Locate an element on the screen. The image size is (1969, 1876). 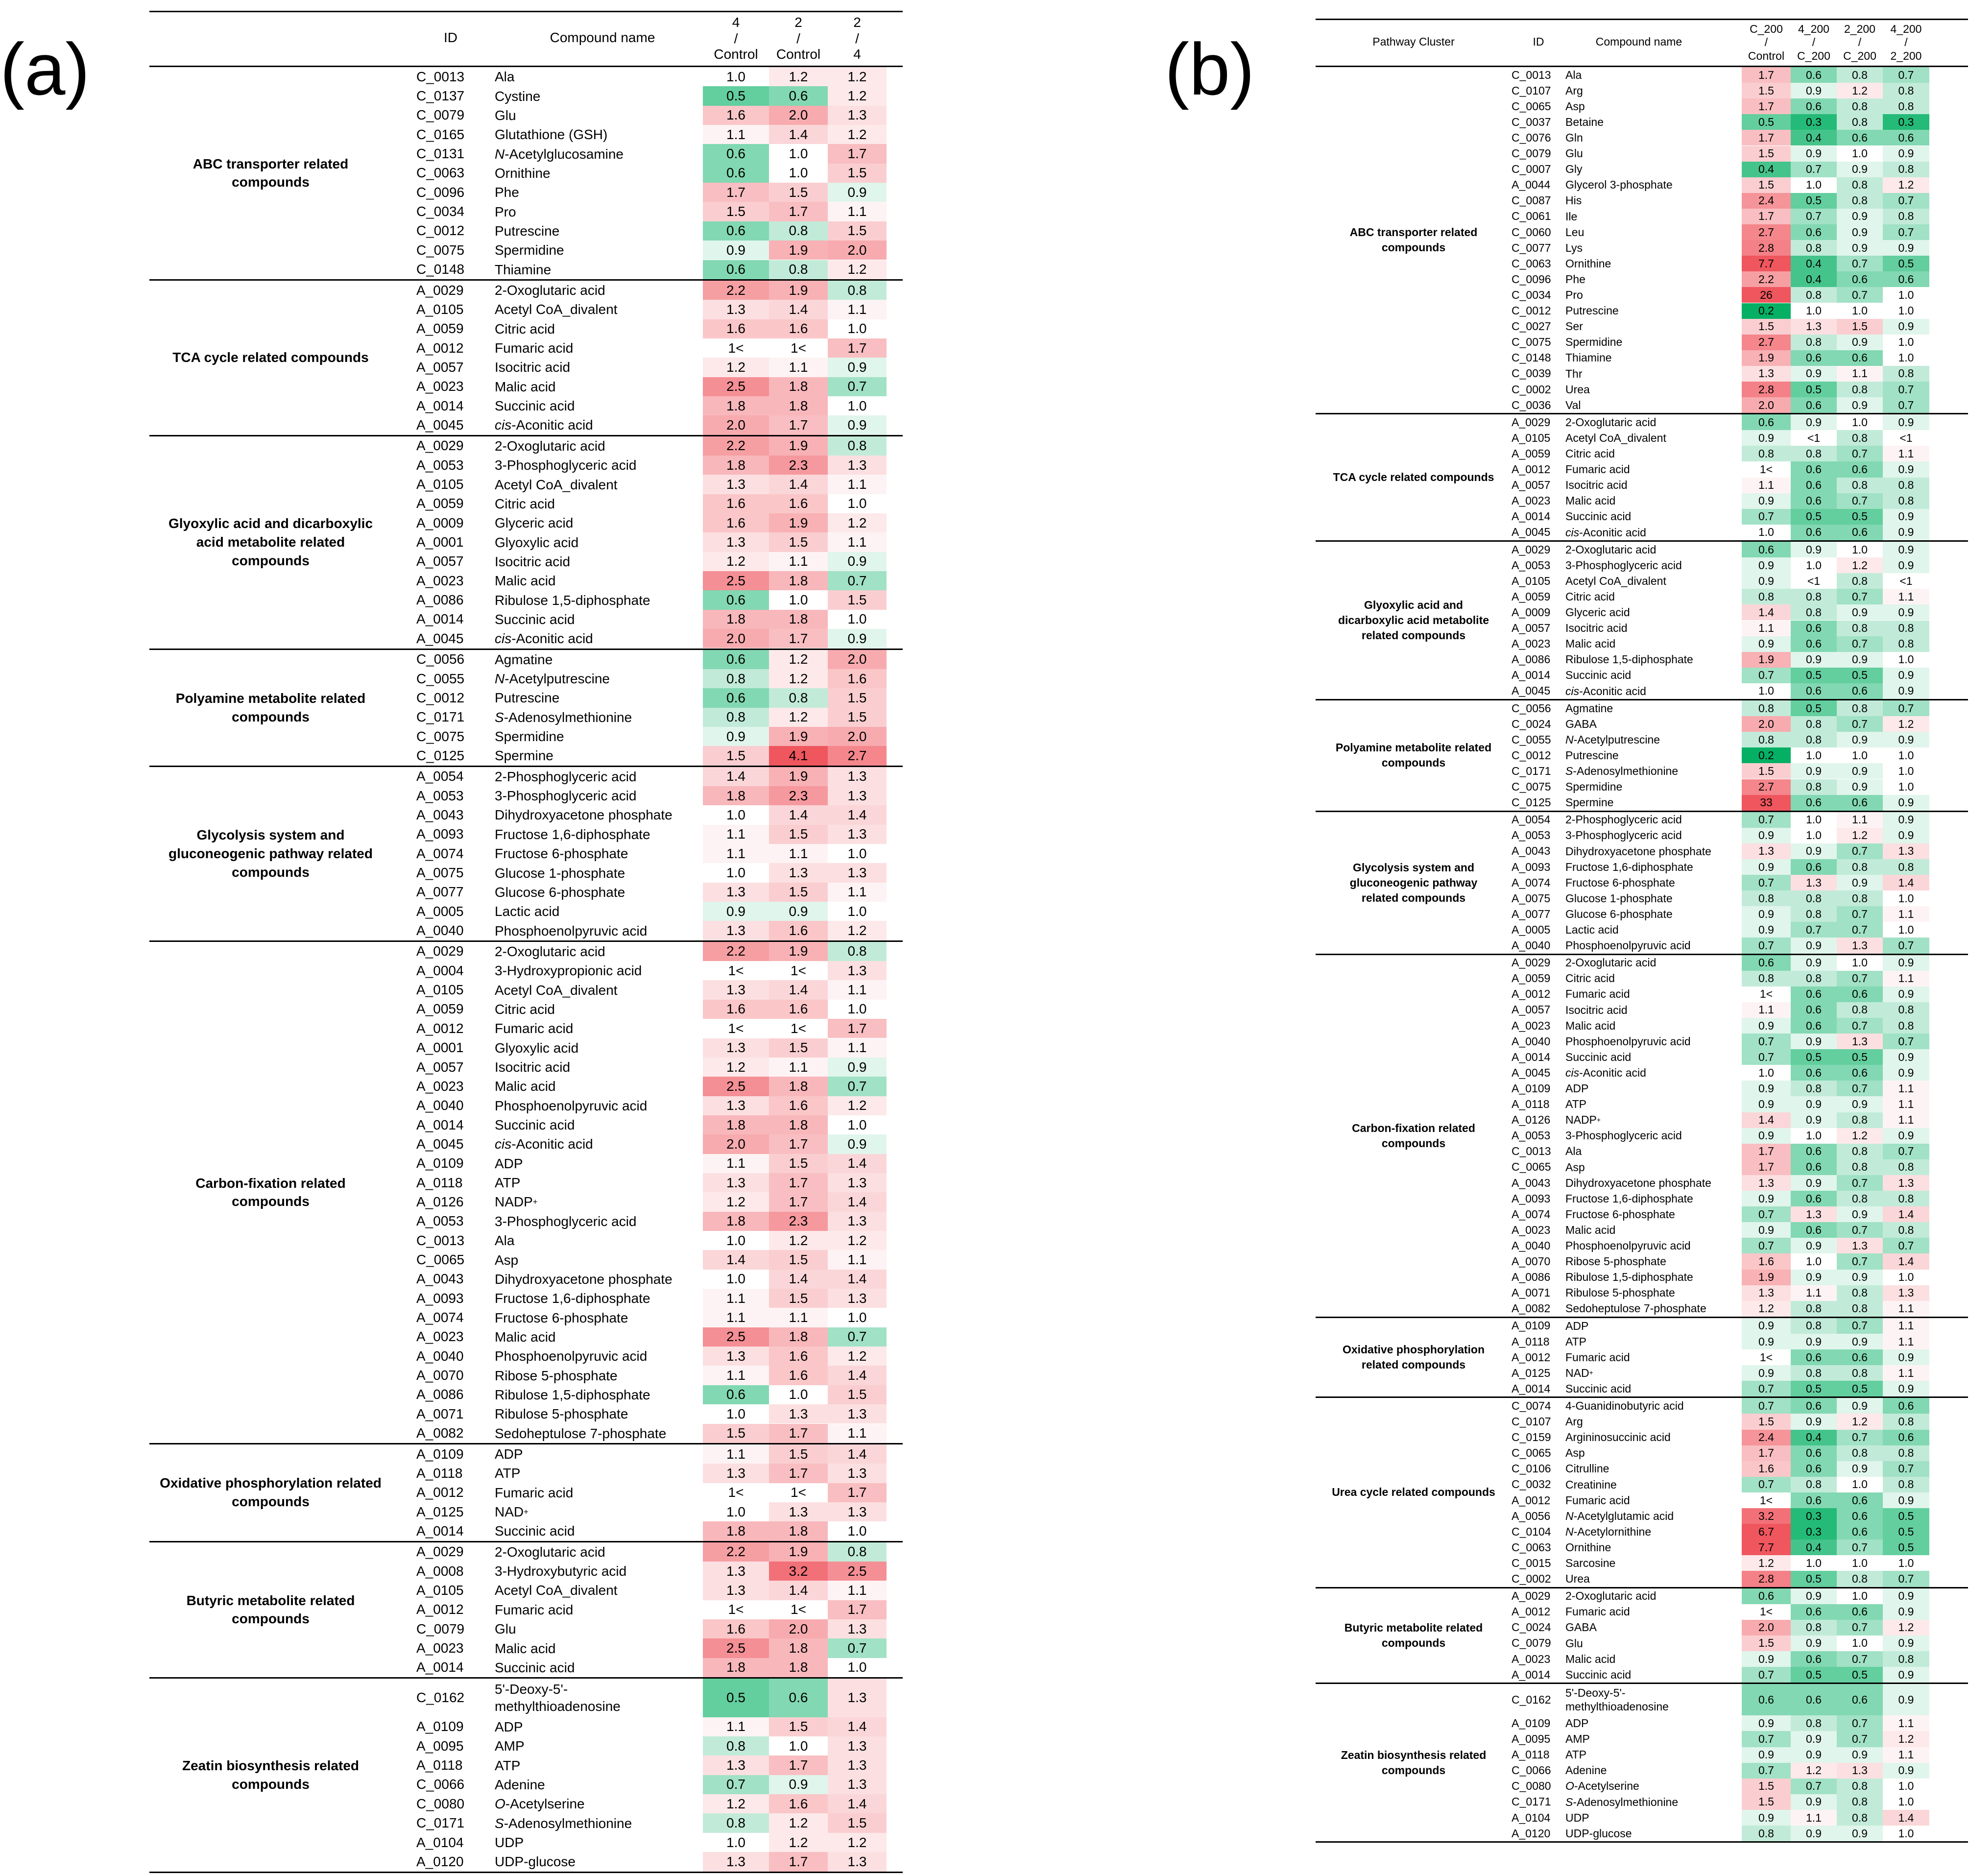
ratio-value: 0.5 is located at coordinates (1860, 1389).